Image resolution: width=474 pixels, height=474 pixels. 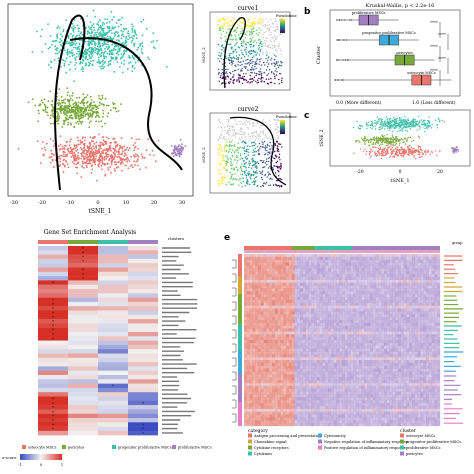 What do you see at coordinates (387, 146) in the screenshot?
I see `panel-c: c -20 0 20 tSNE_2 tSNE_1` at bounding box center [387, 146].